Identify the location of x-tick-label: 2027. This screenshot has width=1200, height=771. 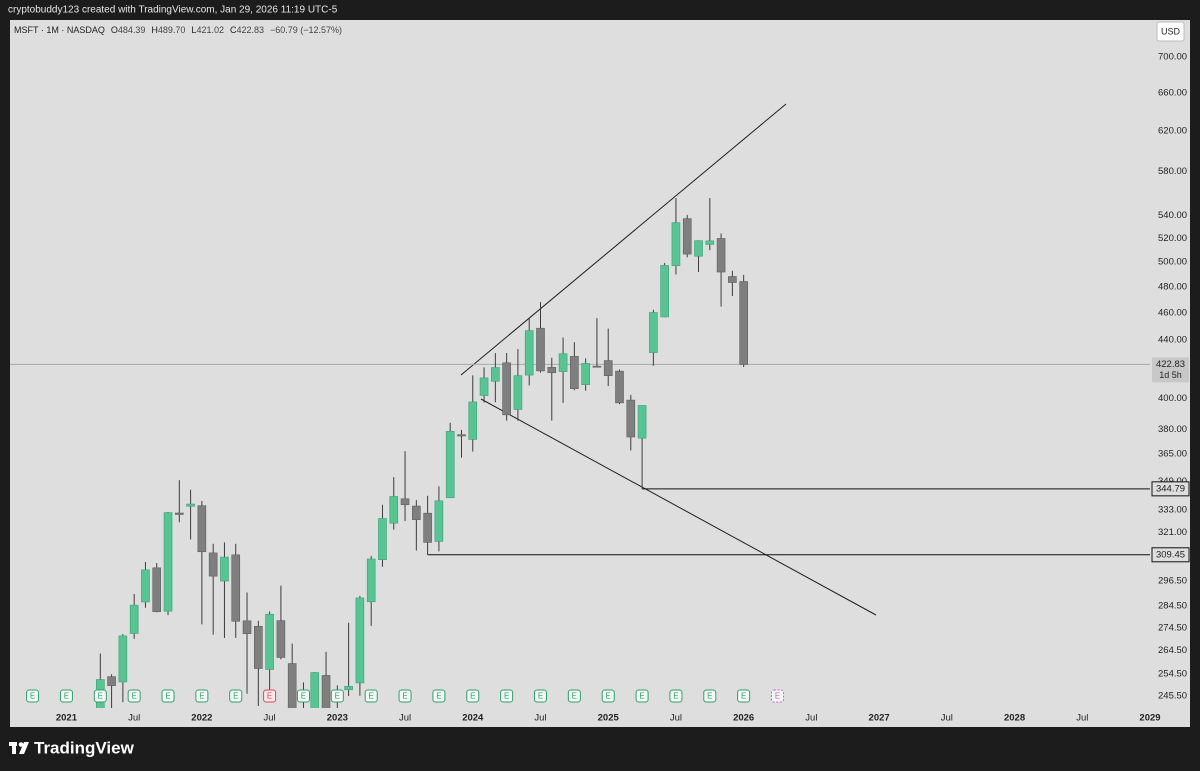
(879, 718).